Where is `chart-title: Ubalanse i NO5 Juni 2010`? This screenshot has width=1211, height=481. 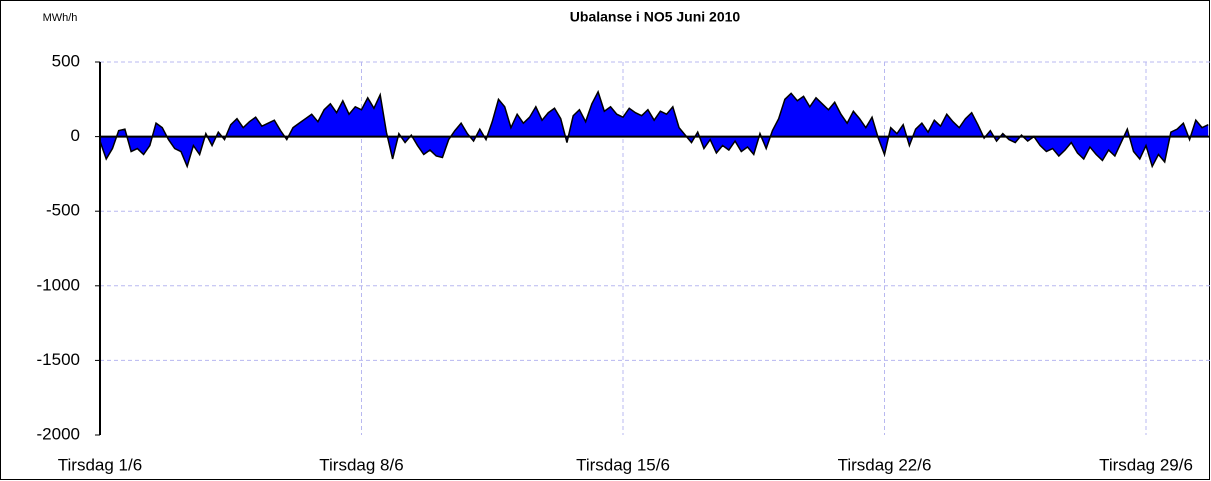 chart-title: Ubalanse i NO5 Juni 2010 is located at coordinates (655, 17).